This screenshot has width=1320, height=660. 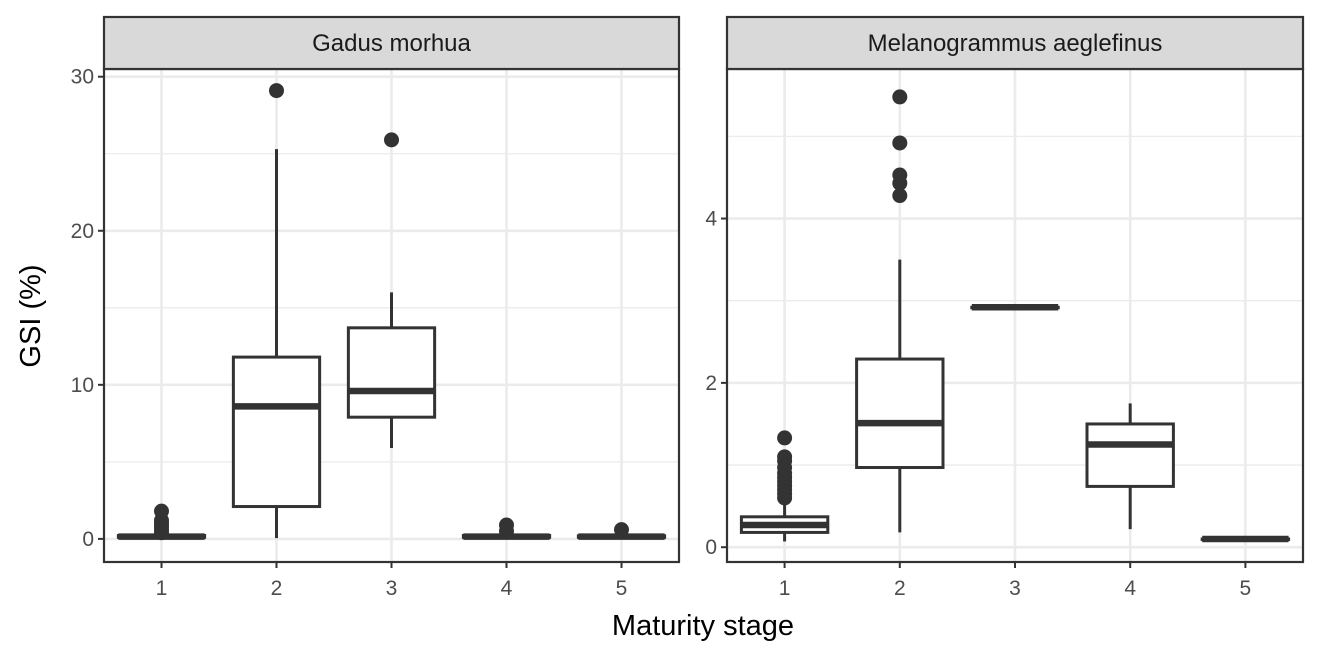 I want to click on strip-title: Gadus morhua, so click(x=391, y=43).